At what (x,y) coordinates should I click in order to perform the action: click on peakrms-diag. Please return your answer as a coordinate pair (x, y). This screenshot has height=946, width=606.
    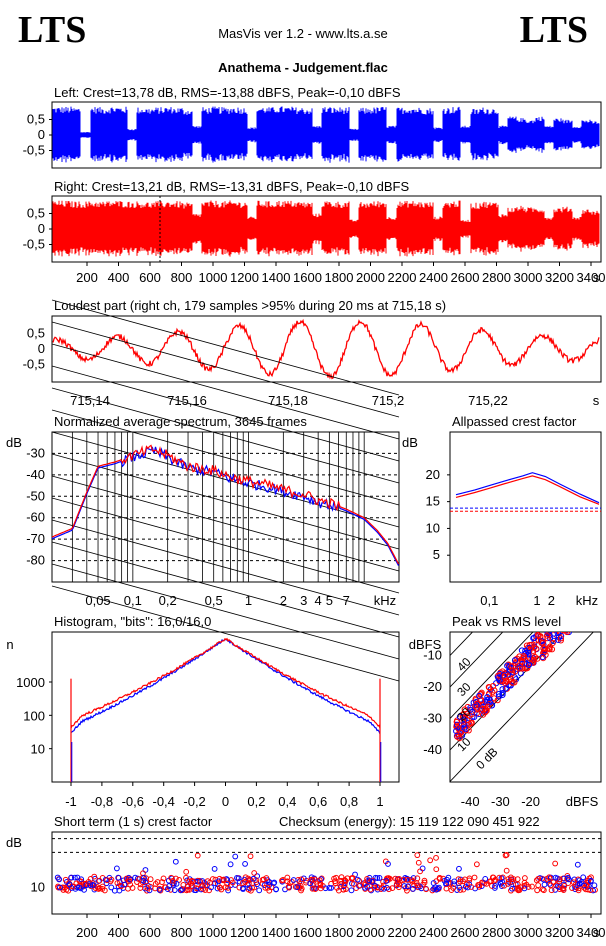
    Looking at the image, I should click on (462, 644).